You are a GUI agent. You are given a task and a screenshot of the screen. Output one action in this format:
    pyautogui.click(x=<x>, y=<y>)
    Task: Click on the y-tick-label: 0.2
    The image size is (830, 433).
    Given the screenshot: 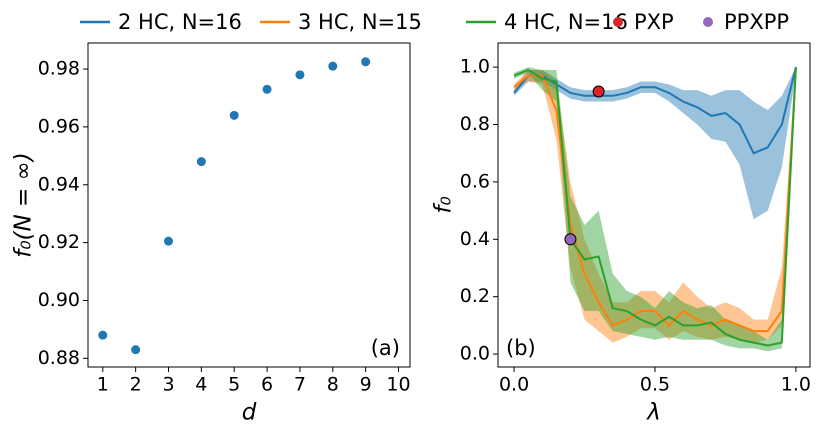 What is the action you would take?
    pyautogui.click(x=475, y=296)
    